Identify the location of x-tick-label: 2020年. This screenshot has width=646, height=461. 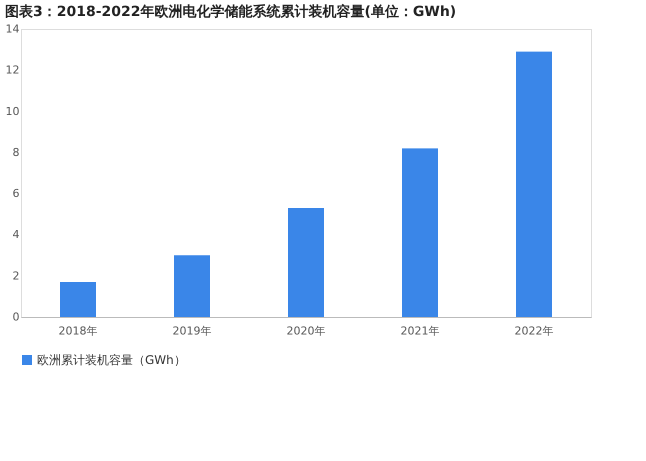
(306, 331).